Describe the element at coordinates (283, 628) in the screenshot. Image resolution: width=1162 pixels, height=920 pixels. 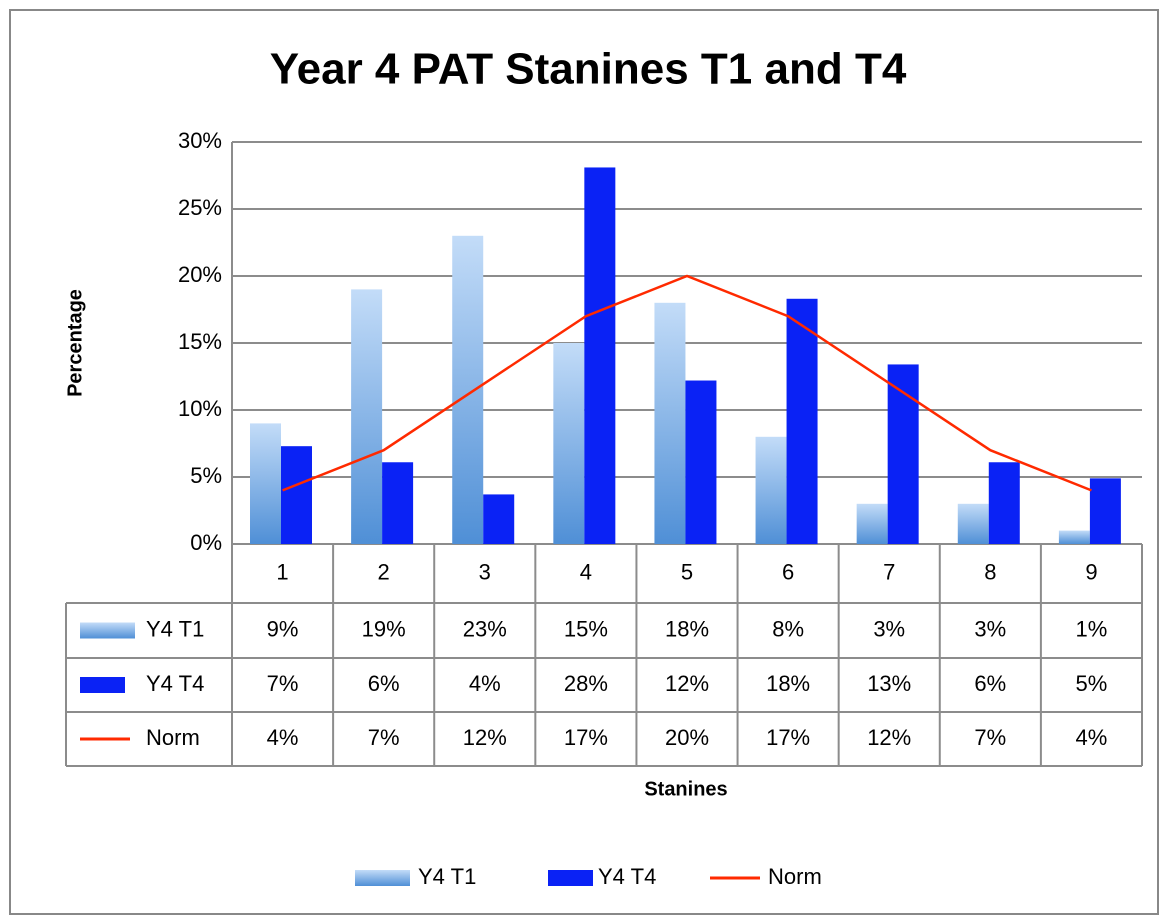
I see `data-label: 9%` at that location.